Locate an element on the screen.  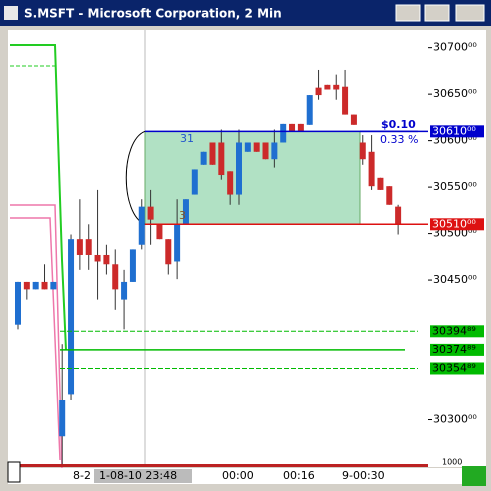
y-tick-label: 30700⁰⁰ is located at coordinates (455, 47).